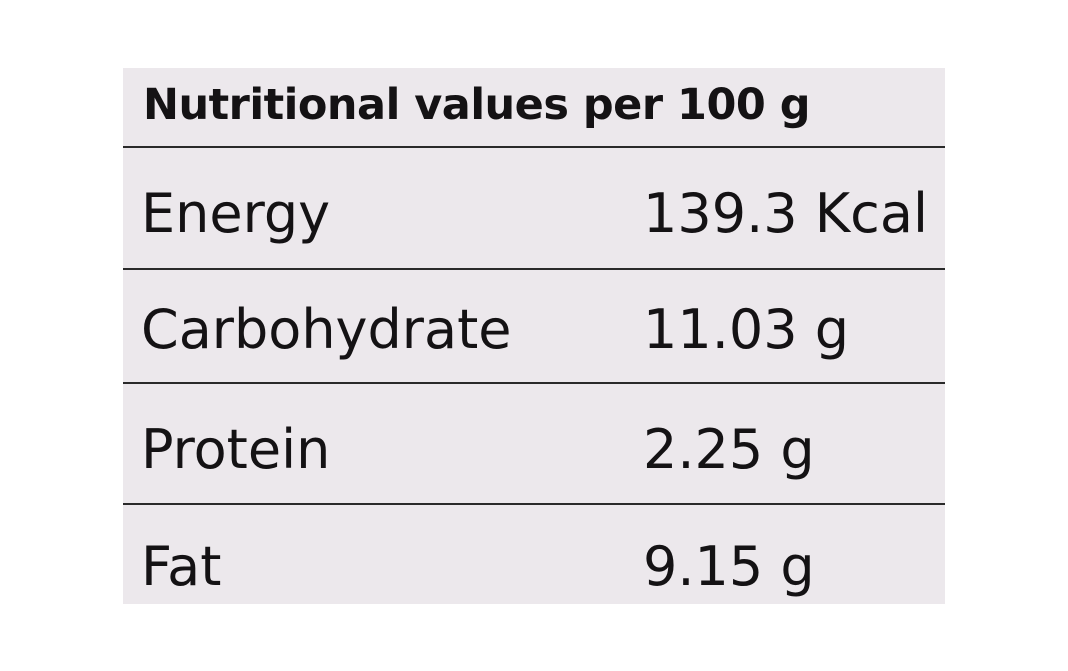 Image resolution: width=1068 pixels, height=671 pixels. Describe the element at coordinates (729, 566) in the screenshot. I see `row-fat-value: 9.15 g` at that location.